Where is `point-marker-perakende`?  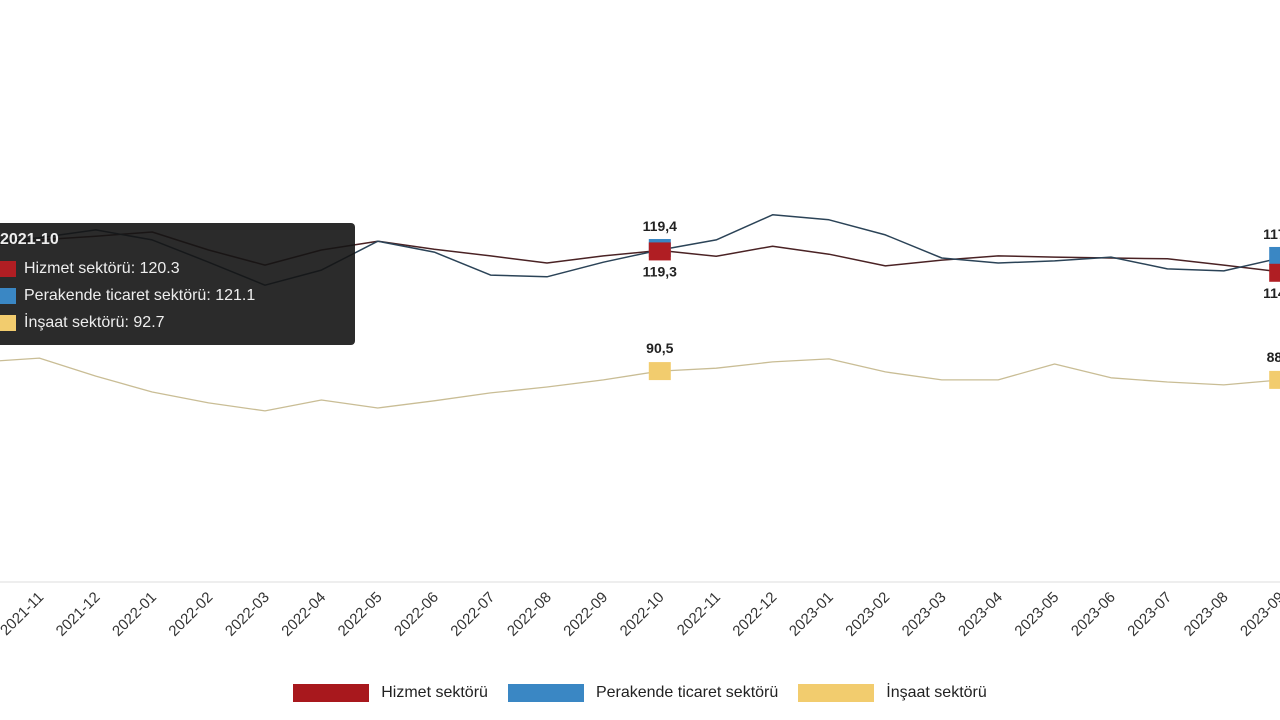 point-marker-perakende is located at coordinates (1274, 255).